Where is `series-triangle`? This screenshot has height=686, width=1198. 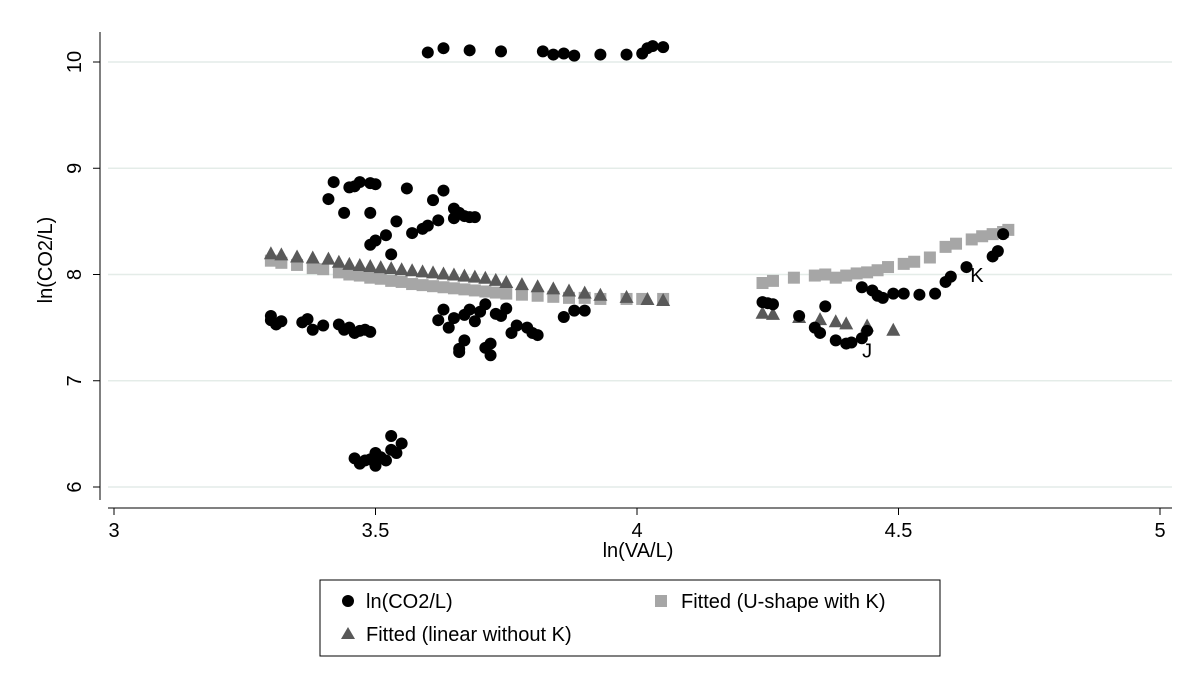 series-triangle is located at coordinates (582, 291).